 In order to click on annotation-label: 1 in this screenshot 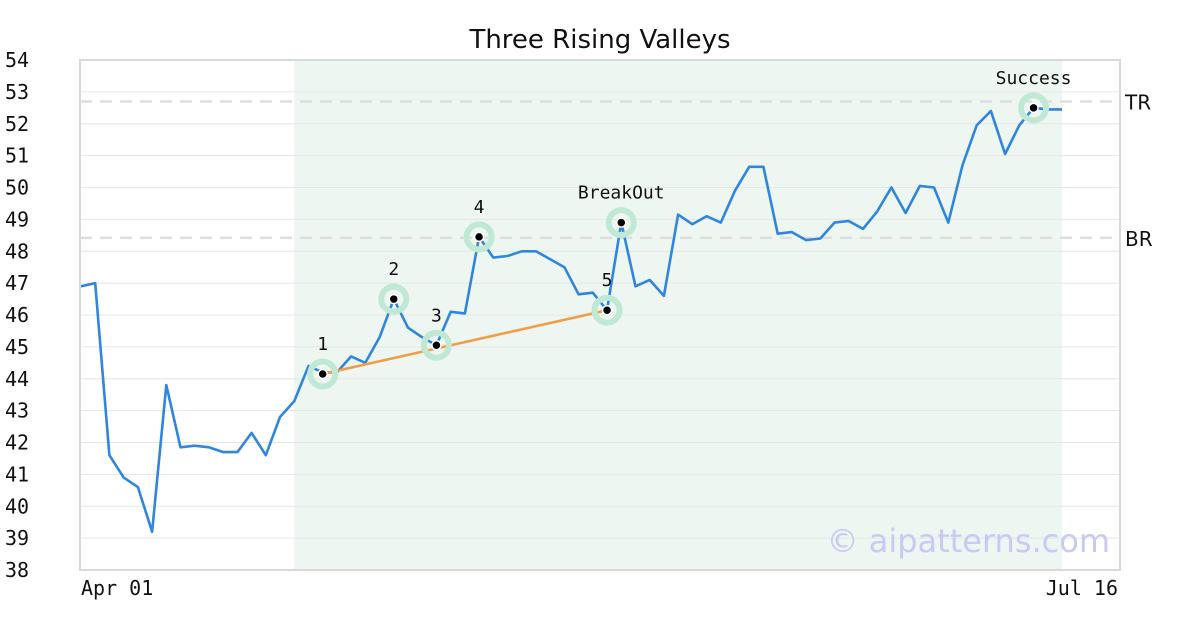, I will do `click(322, 344)`.